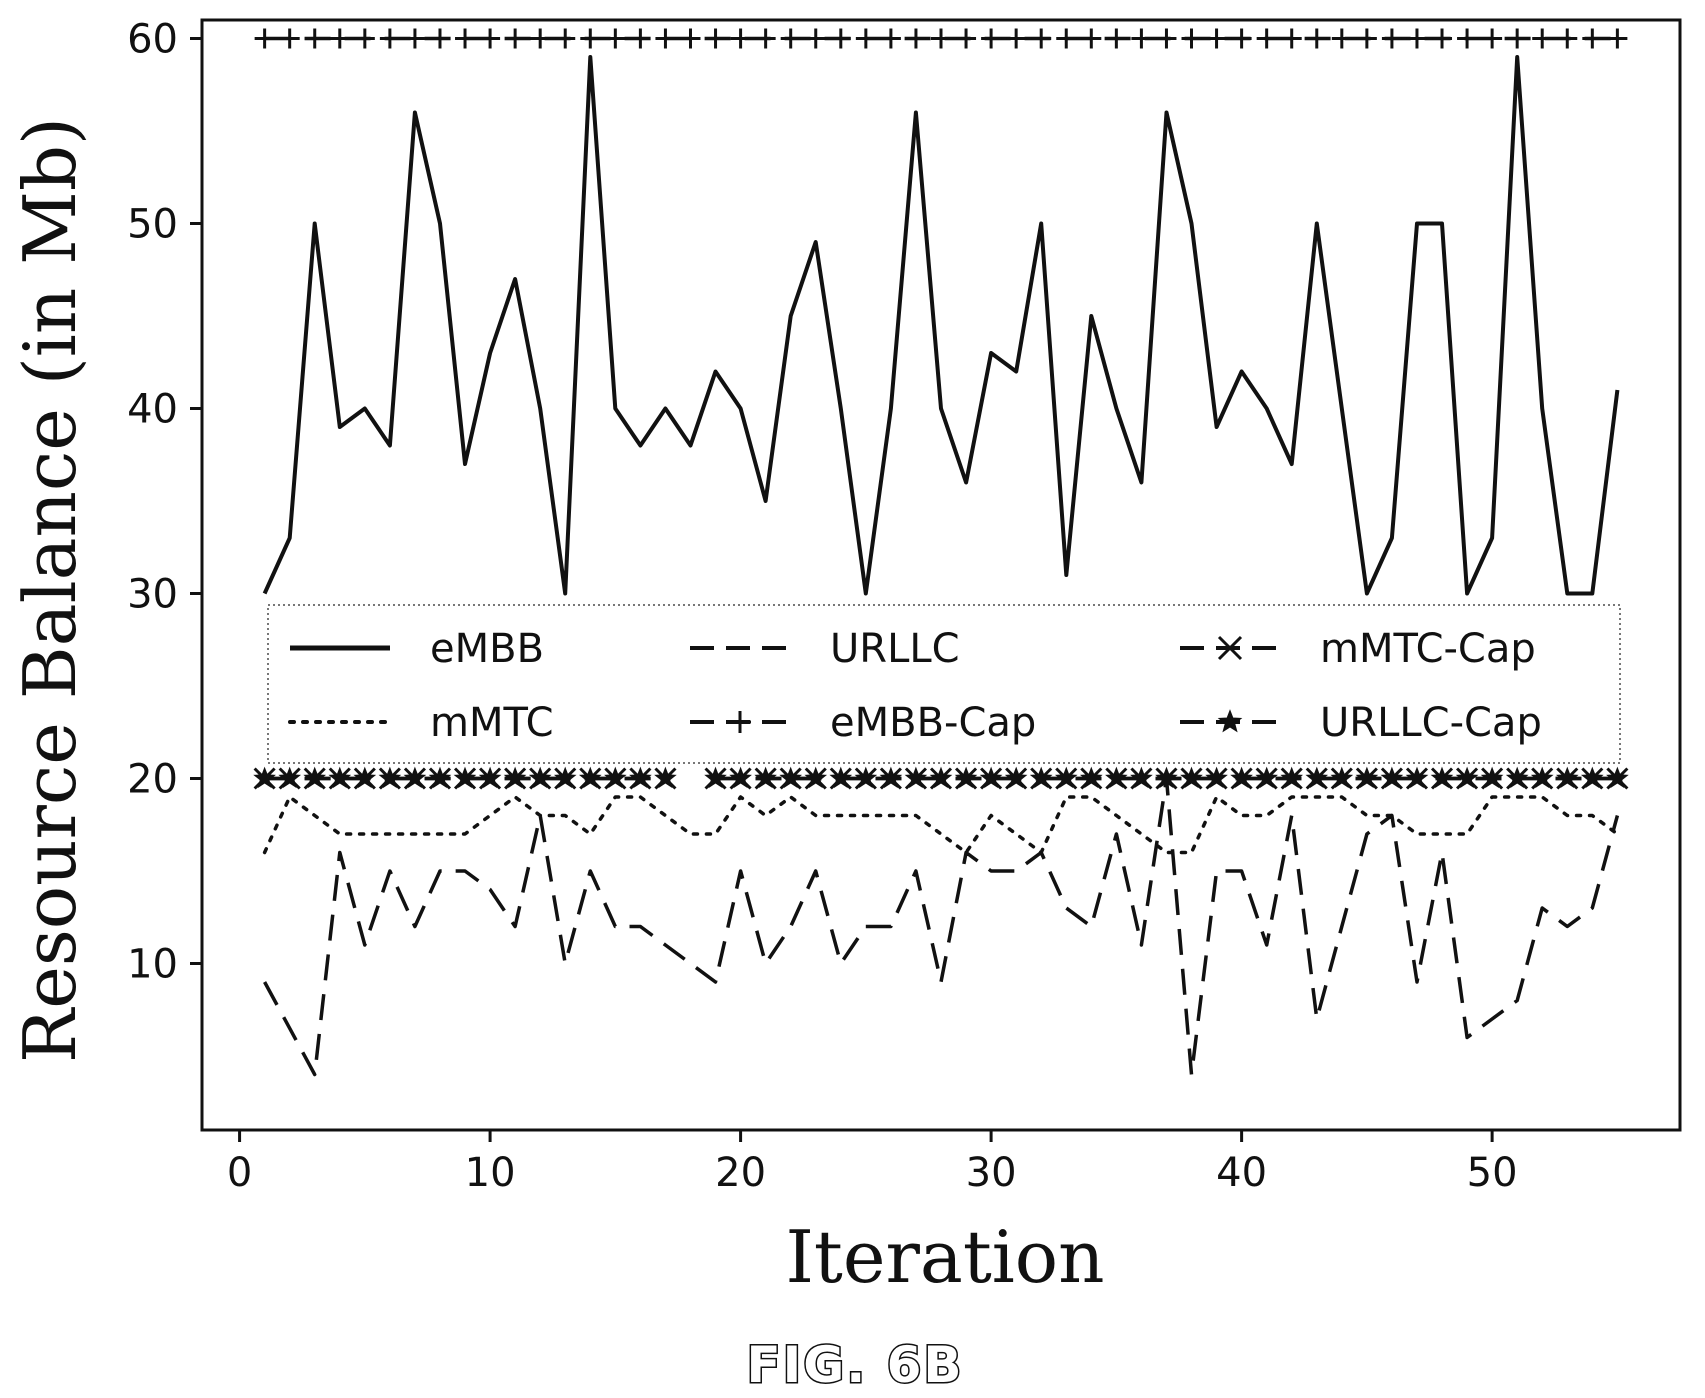 This screenshot has height=1398, width=1705. What do you see at coordinates (895, 649) in the screenshot?
I see `legend-label-urllc: URLLC` at bounding box center [895, 649].